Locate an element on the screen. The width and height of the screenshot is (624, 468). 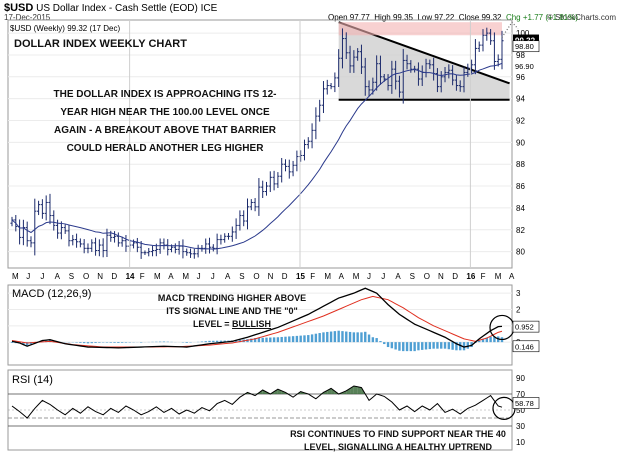
rsi-value-label: 58.78 is located at coordinates (524, 403).